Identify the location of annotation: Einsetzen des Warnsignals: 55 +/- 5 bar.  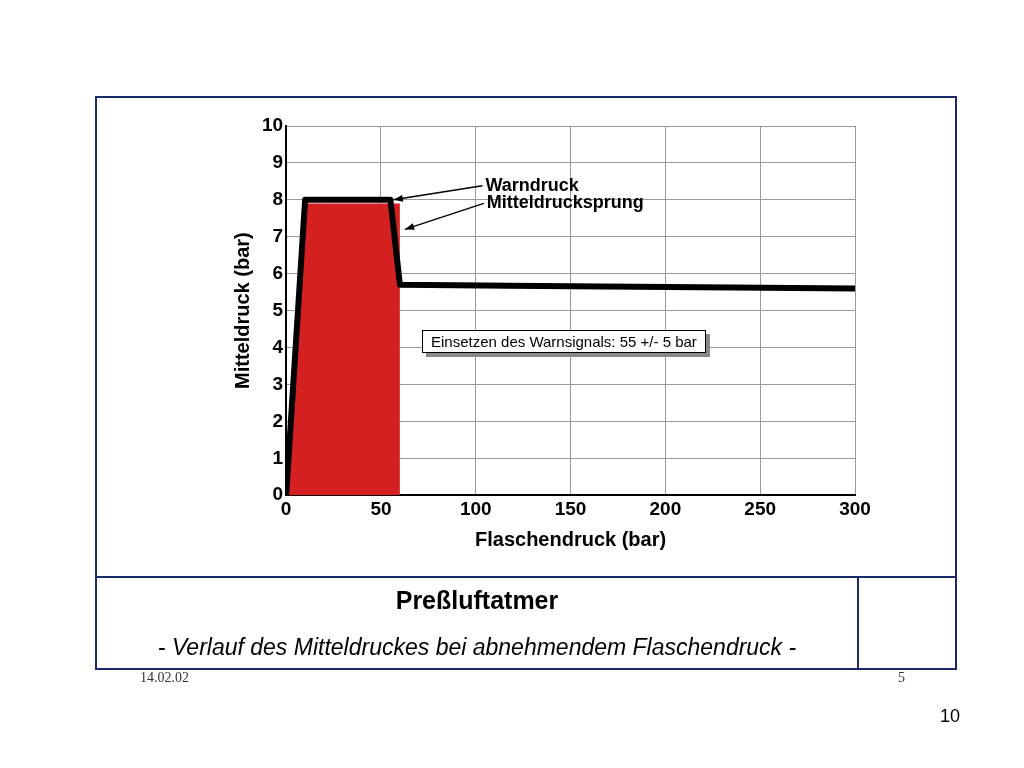
(564, 341).